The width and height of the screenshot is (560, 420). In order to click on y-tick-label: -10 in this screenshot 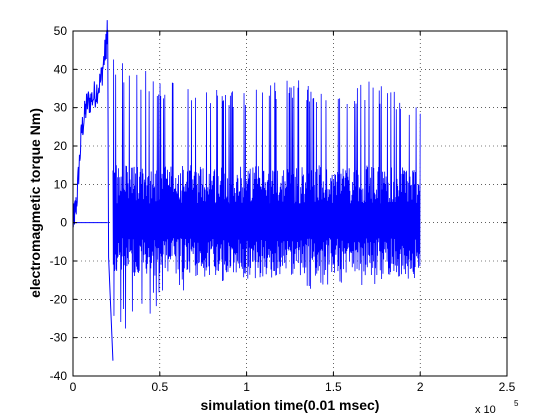, I will do `click(59, 261)`.